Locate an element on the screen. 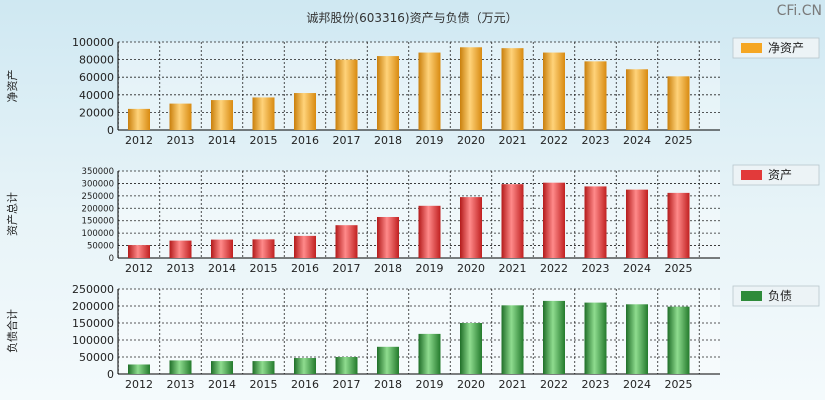 This screenshot has width=825, height=400. total-assets-bar-2015 is located at coordinates (263, 248).